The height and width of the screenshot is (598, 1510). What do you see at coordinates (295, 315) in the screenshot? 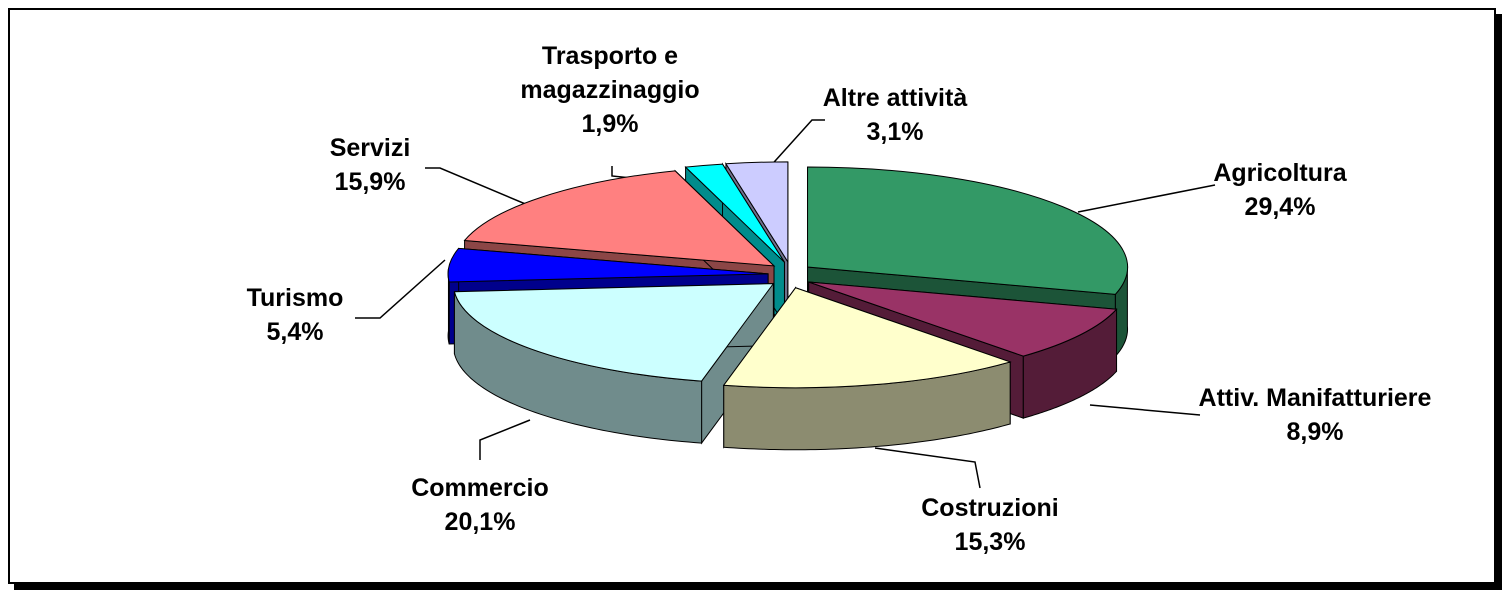
I see `slice-label: Turismo 5,4%` at bounding box center [295, 315].